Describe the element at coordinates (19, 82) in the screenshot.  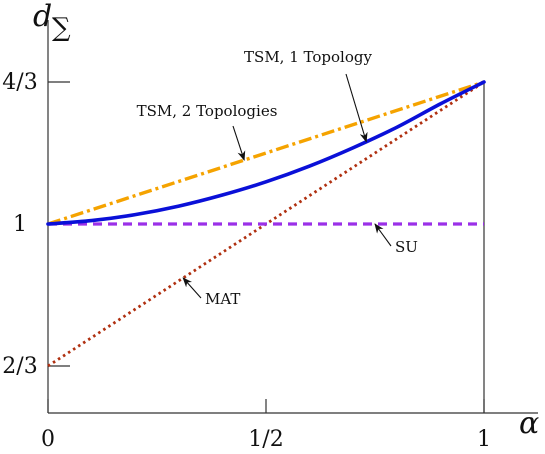
I see `y-tick-label-2: 4/3` at that location.